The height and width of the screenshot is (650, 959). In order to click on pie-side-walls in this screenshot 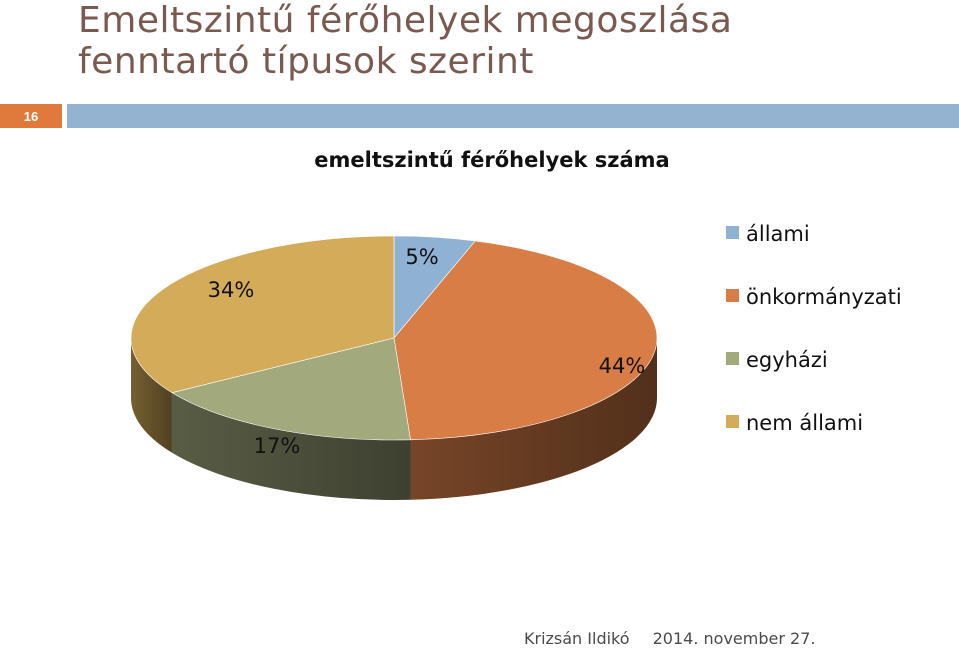, I will do `click(394, 419)`.